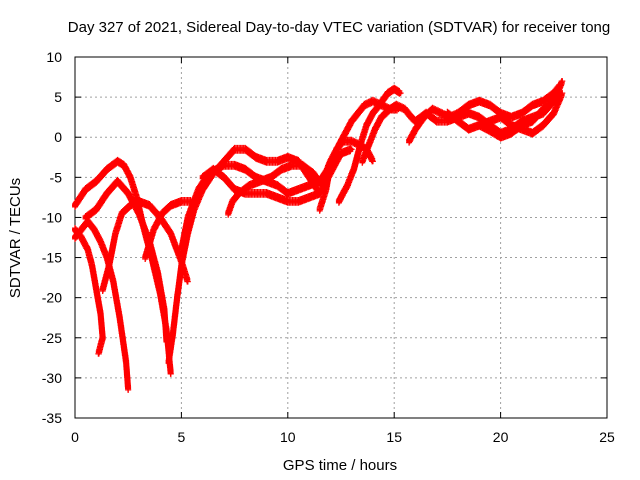 This screenshot has height=480, width=640. What do you see at coordinates (288, 437) in the screenshot?
I see `x-tick-label: 10` at bounding box center [288, 437].